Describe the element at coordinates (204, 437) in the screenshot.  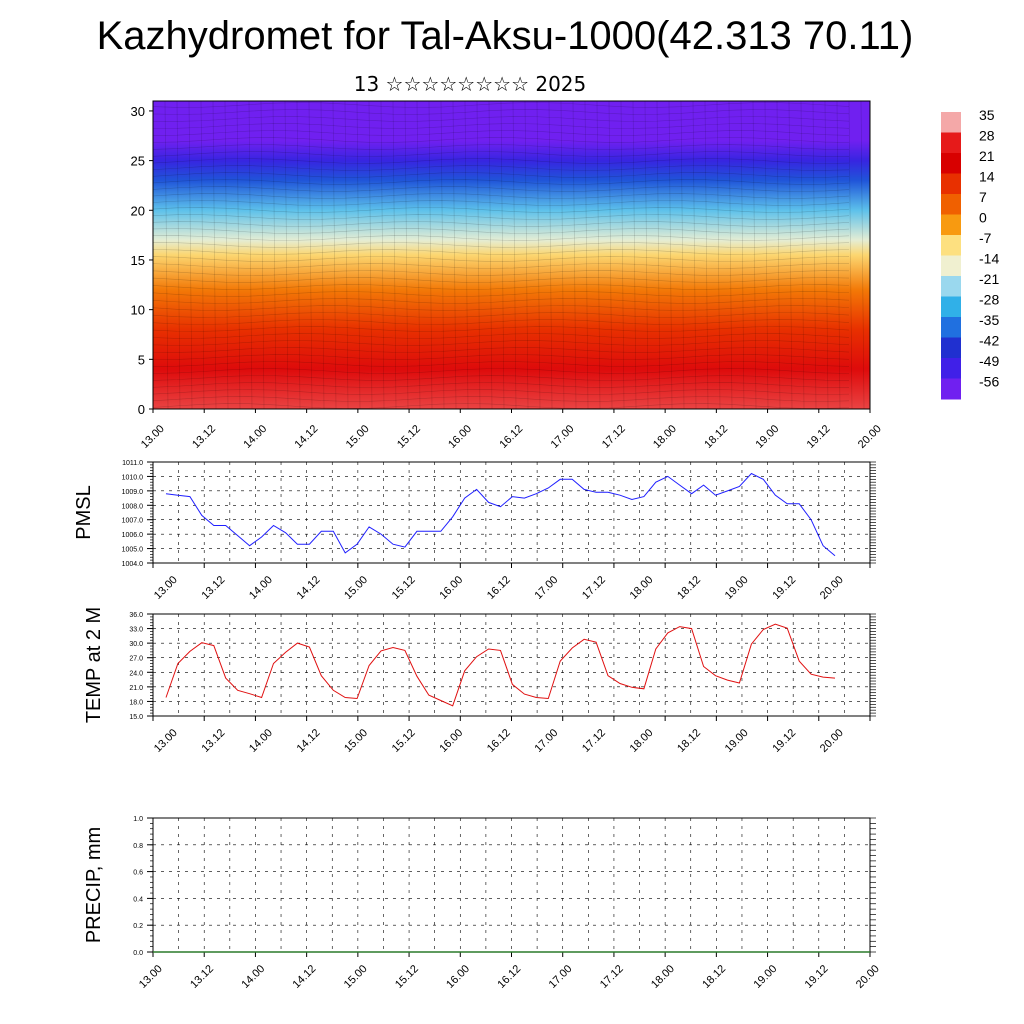
I see `x-tick-label: 13.12` at that location.